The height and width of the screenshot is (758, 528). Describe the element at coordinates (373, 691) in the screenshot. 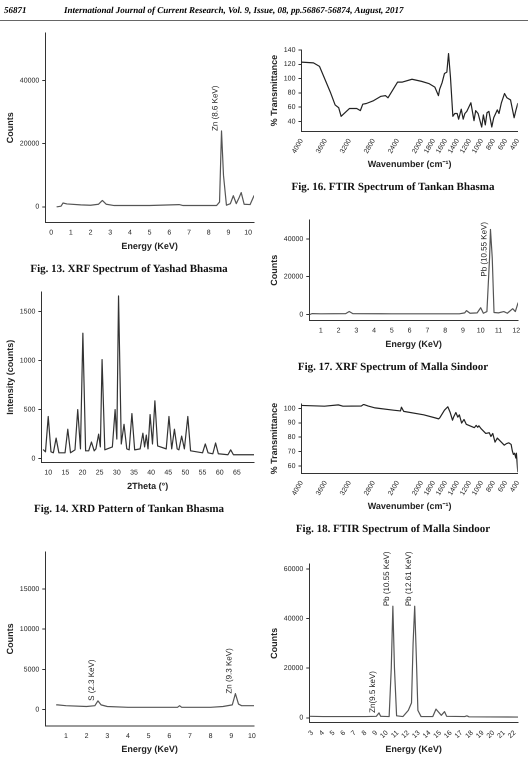

I see `annotation: Zn(9.5 keV)` at that location.